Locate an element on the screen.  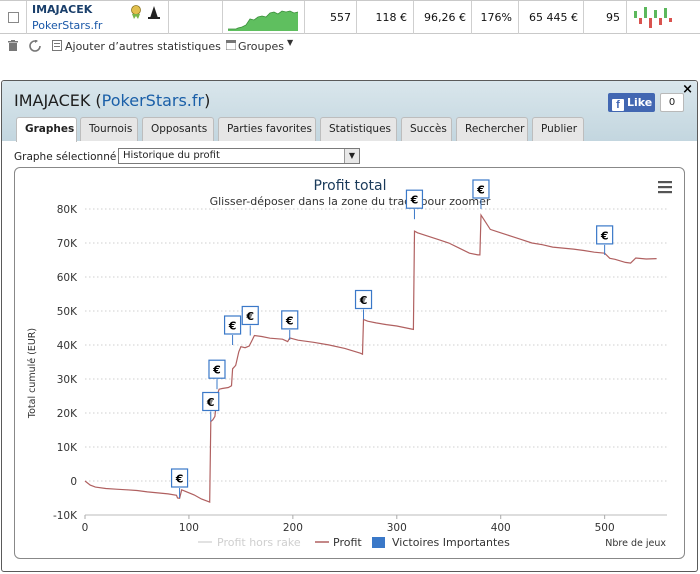
avg-stake: 118 € is located at coordinates (391, 17).